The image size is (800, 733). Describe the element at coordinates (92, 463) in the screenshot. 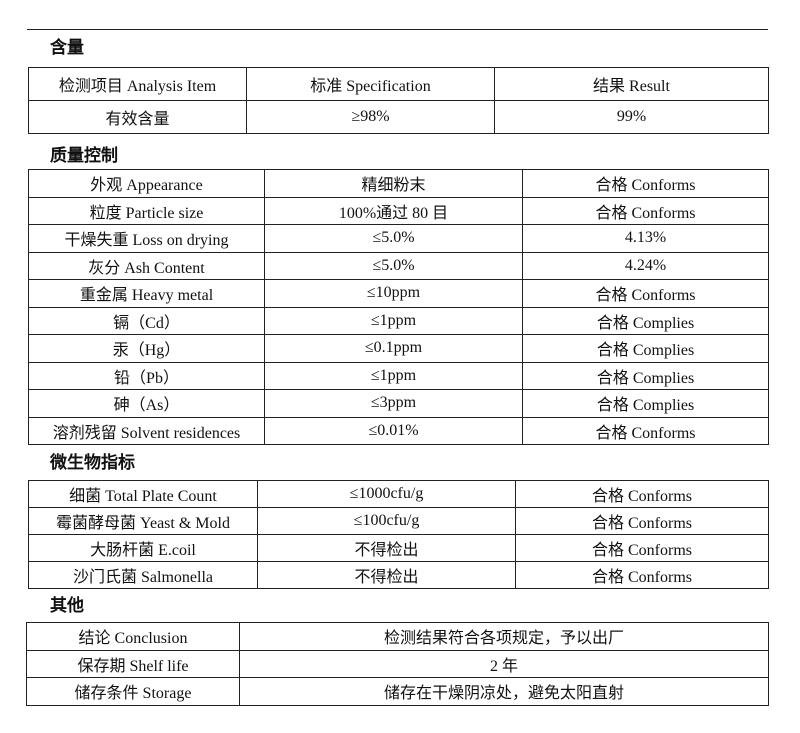

I see `section-heading-microbiology: 微生物指标` at that location.